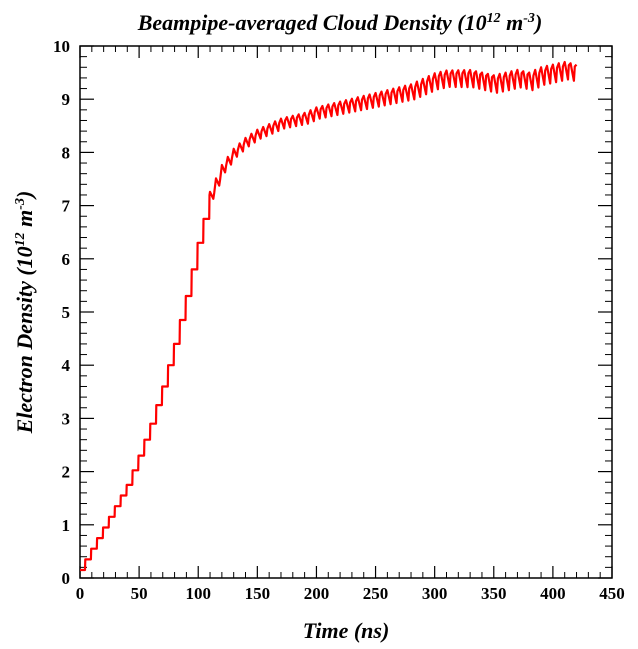 This screenshot has height=649, width=638. Describe the element at coordinates (20, 204) in the screenshot. I see `y-axis-label-unit-exp: -3` at that location.